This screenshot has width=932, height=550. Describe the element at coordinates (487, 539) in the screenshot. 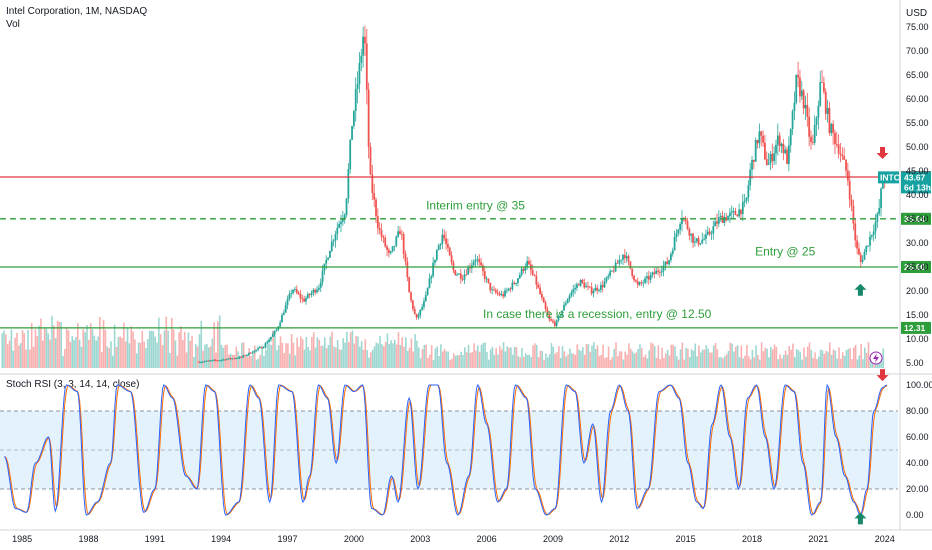

I see `time-tick-label: 2006` at that location.